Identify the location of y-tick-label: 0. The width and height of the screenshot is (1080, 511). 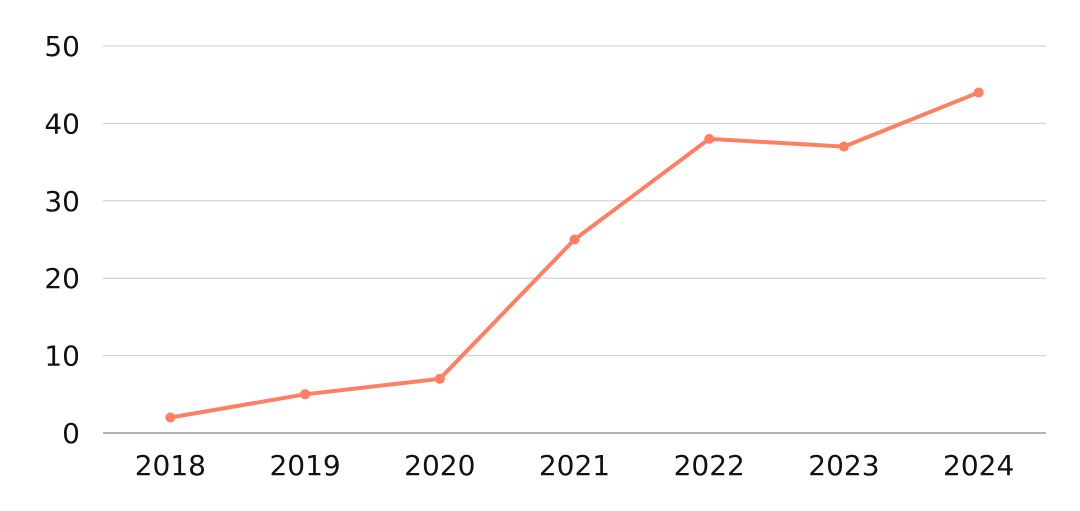
(71, 433).